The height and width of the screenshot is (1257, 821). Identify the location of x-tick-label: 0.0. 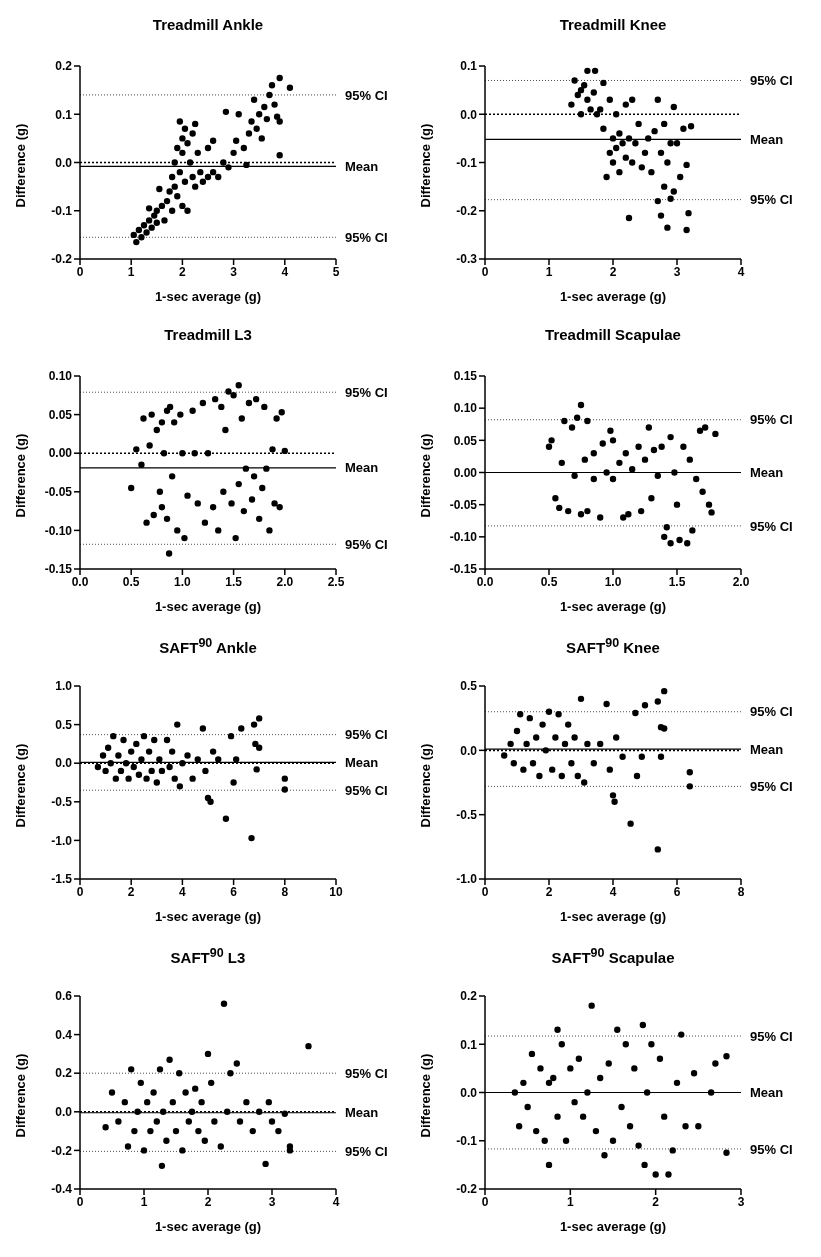
(485, 581).